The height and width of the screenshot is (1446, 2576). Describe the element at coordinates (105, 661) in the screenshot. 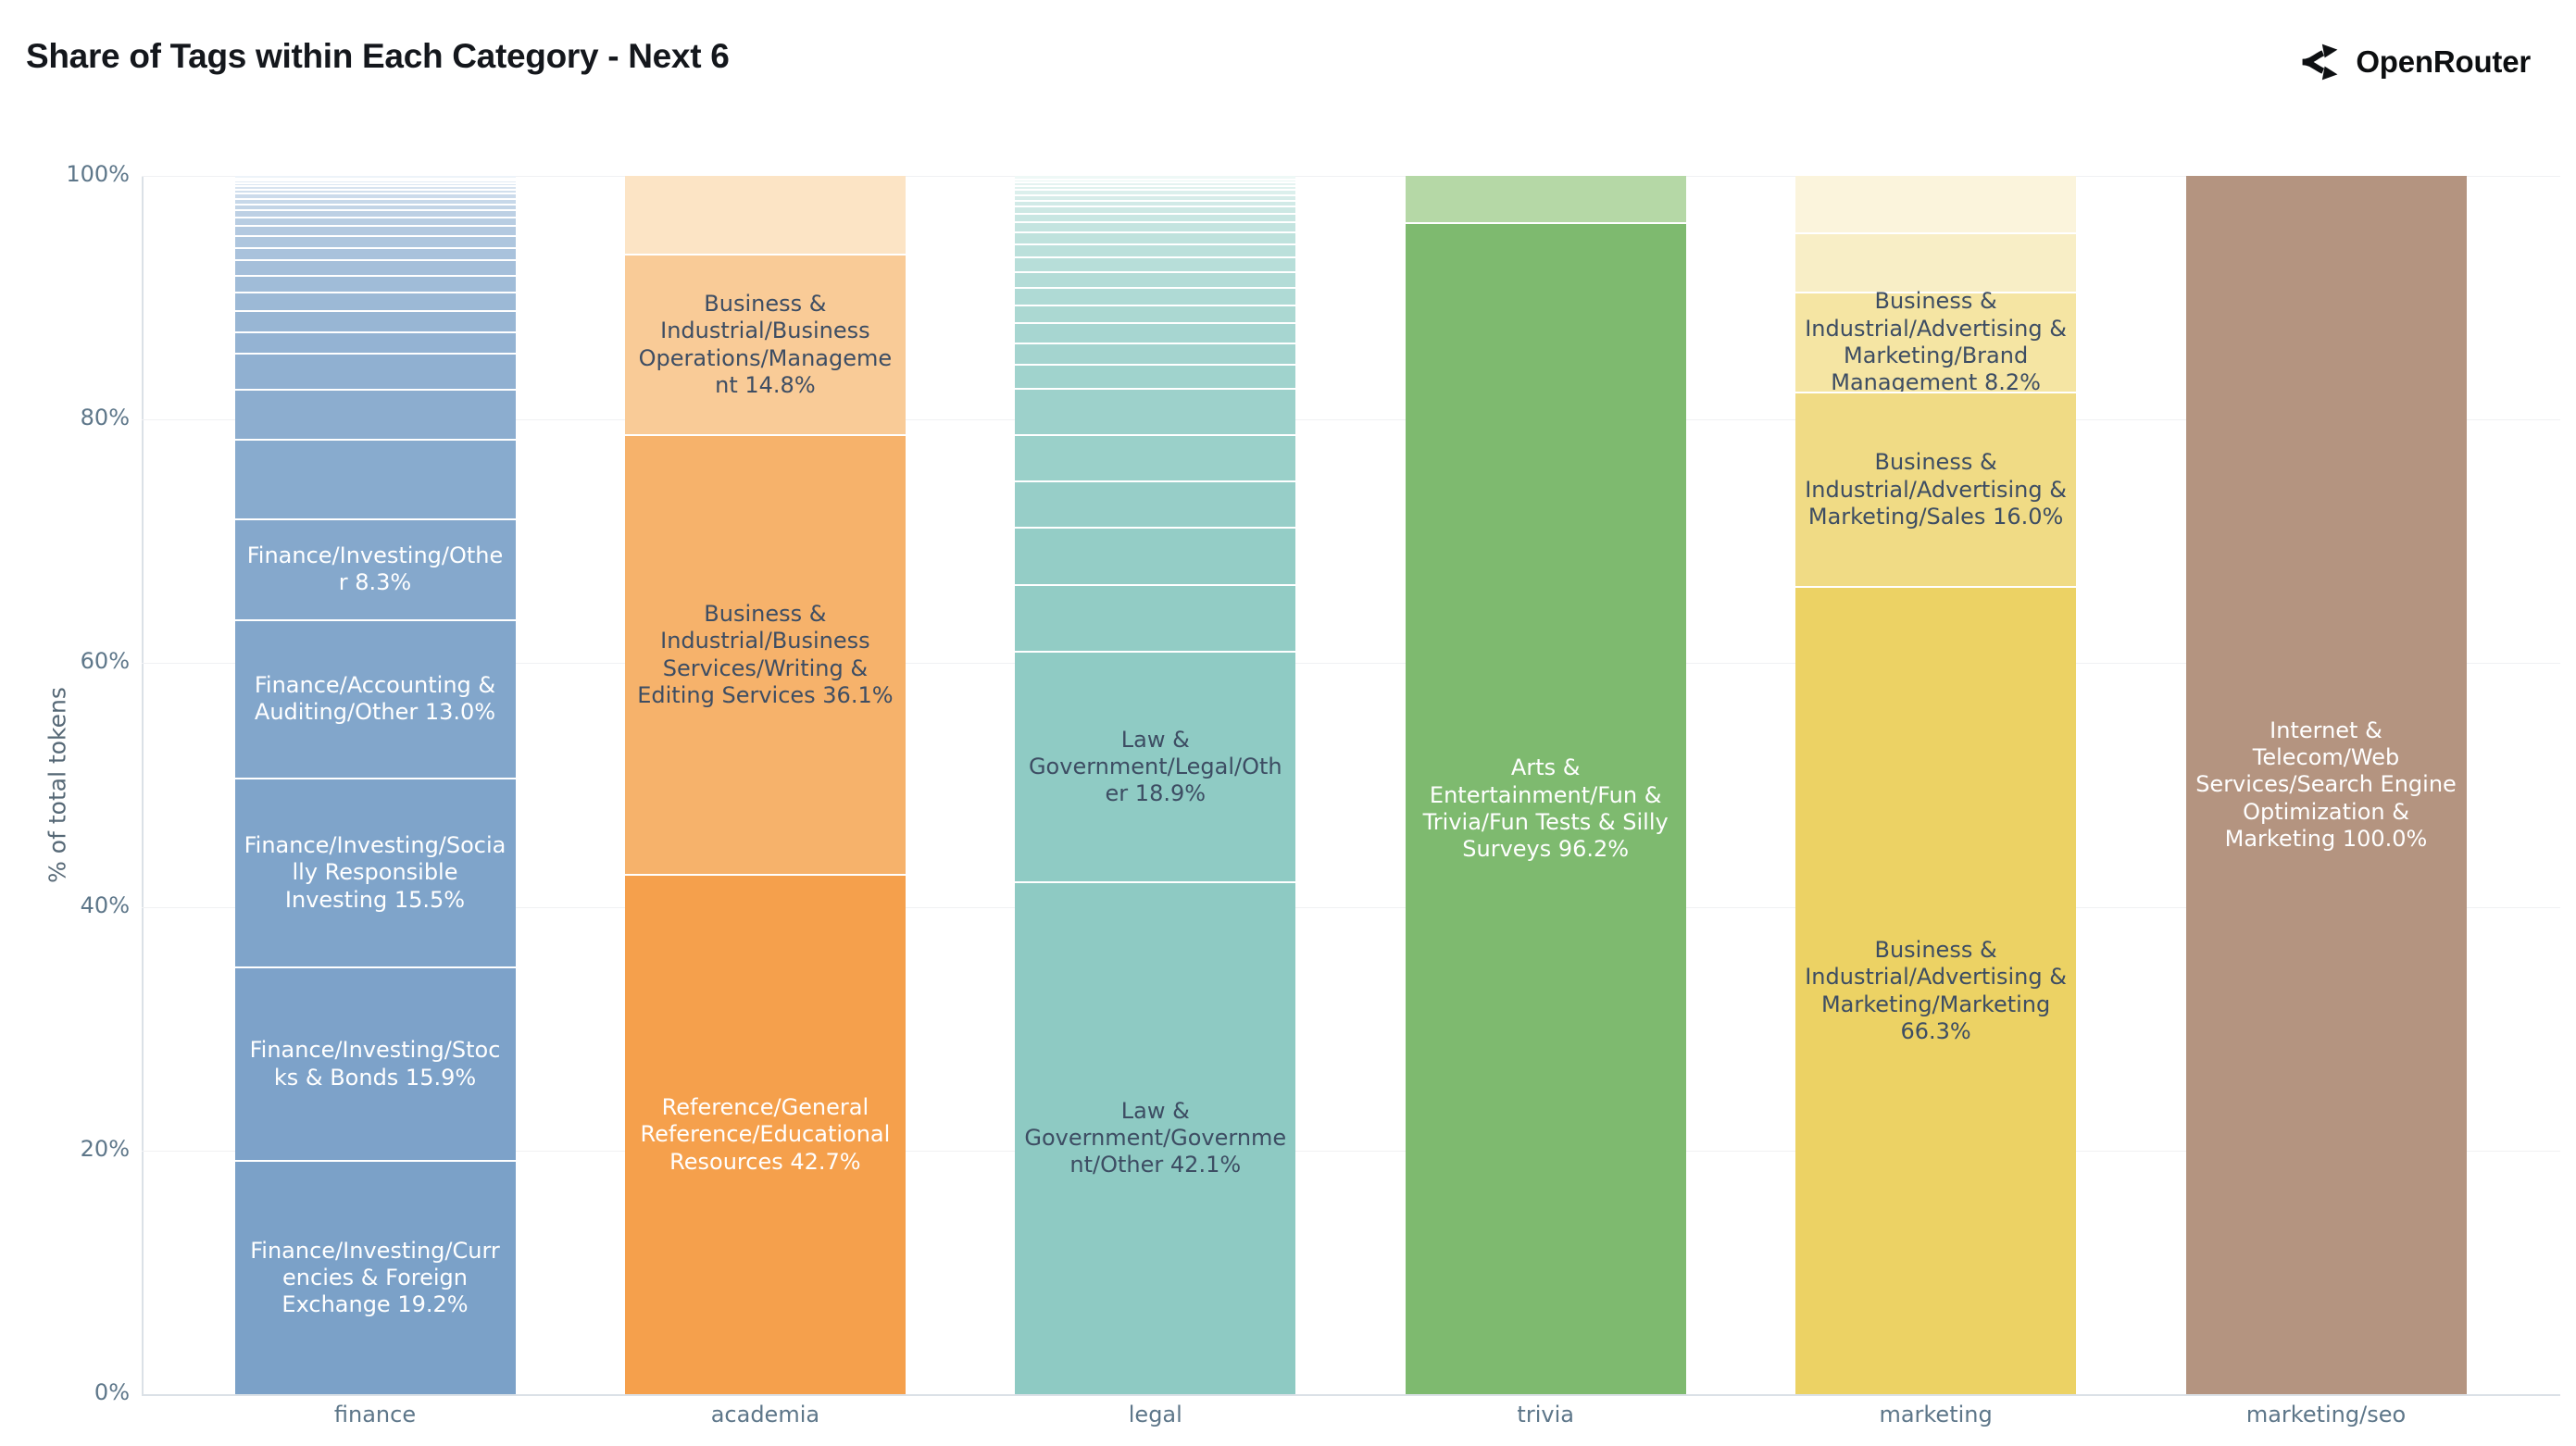

I see `y-tick-label: 60%` at that location.